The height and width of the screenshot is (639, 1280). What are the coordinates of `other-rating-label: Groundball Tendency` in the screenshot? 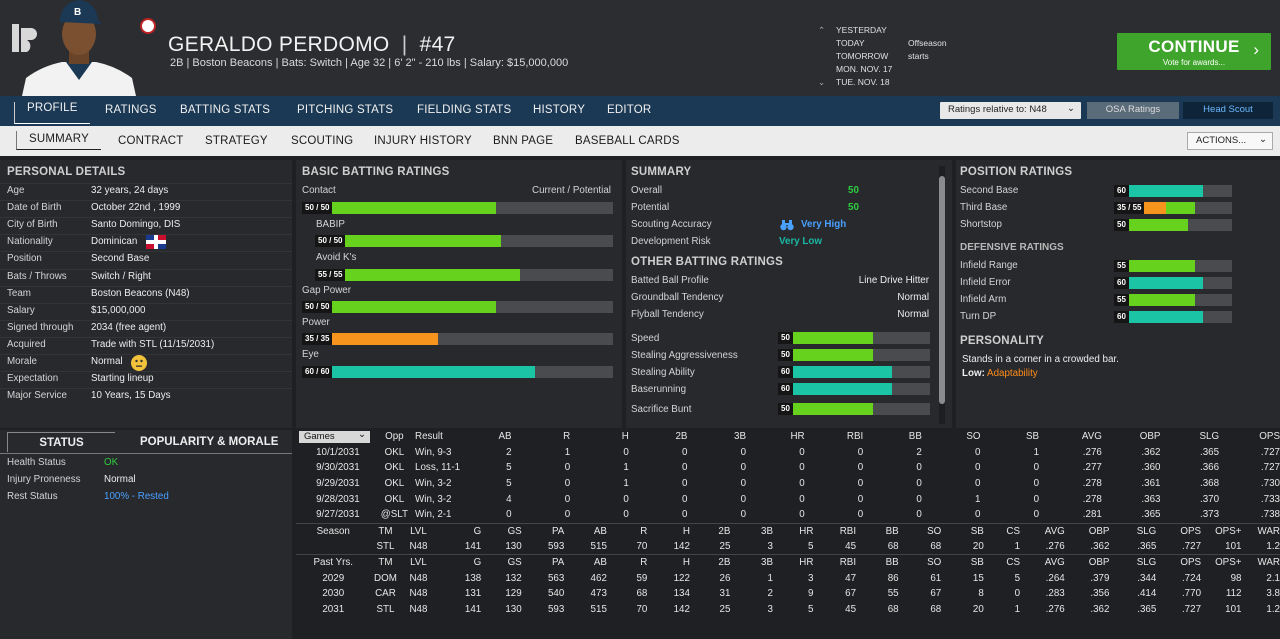 It's located at (677, 297).